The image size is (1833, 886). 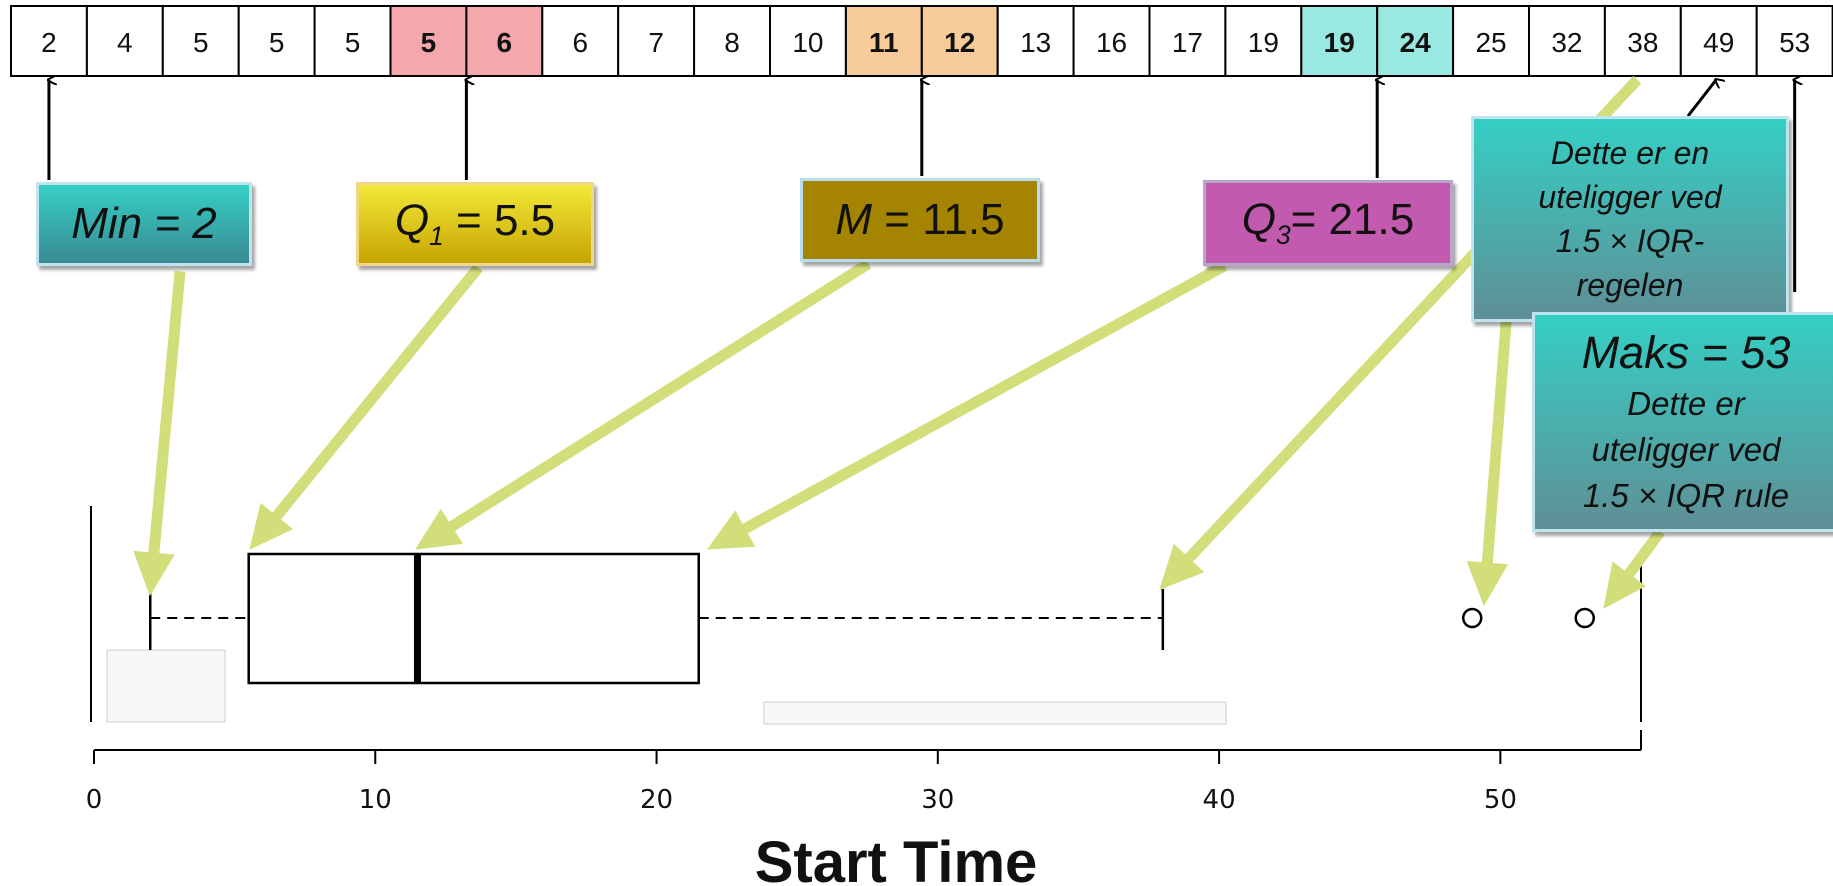 I want to click on outlier-line: 1.5 × IQR-, so click(x=1630, y=241).